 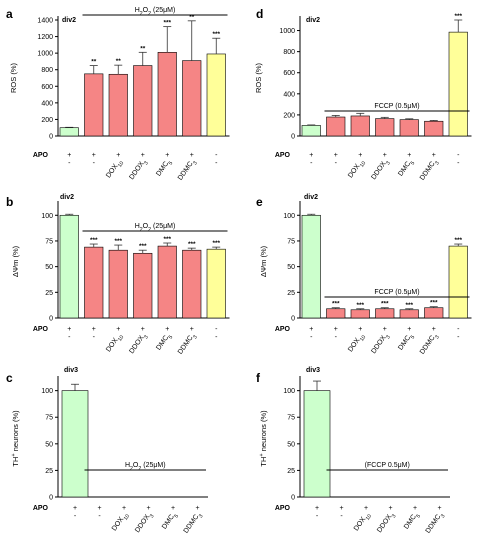 I want to click on panel-label: a, so click(x=9, y=14).